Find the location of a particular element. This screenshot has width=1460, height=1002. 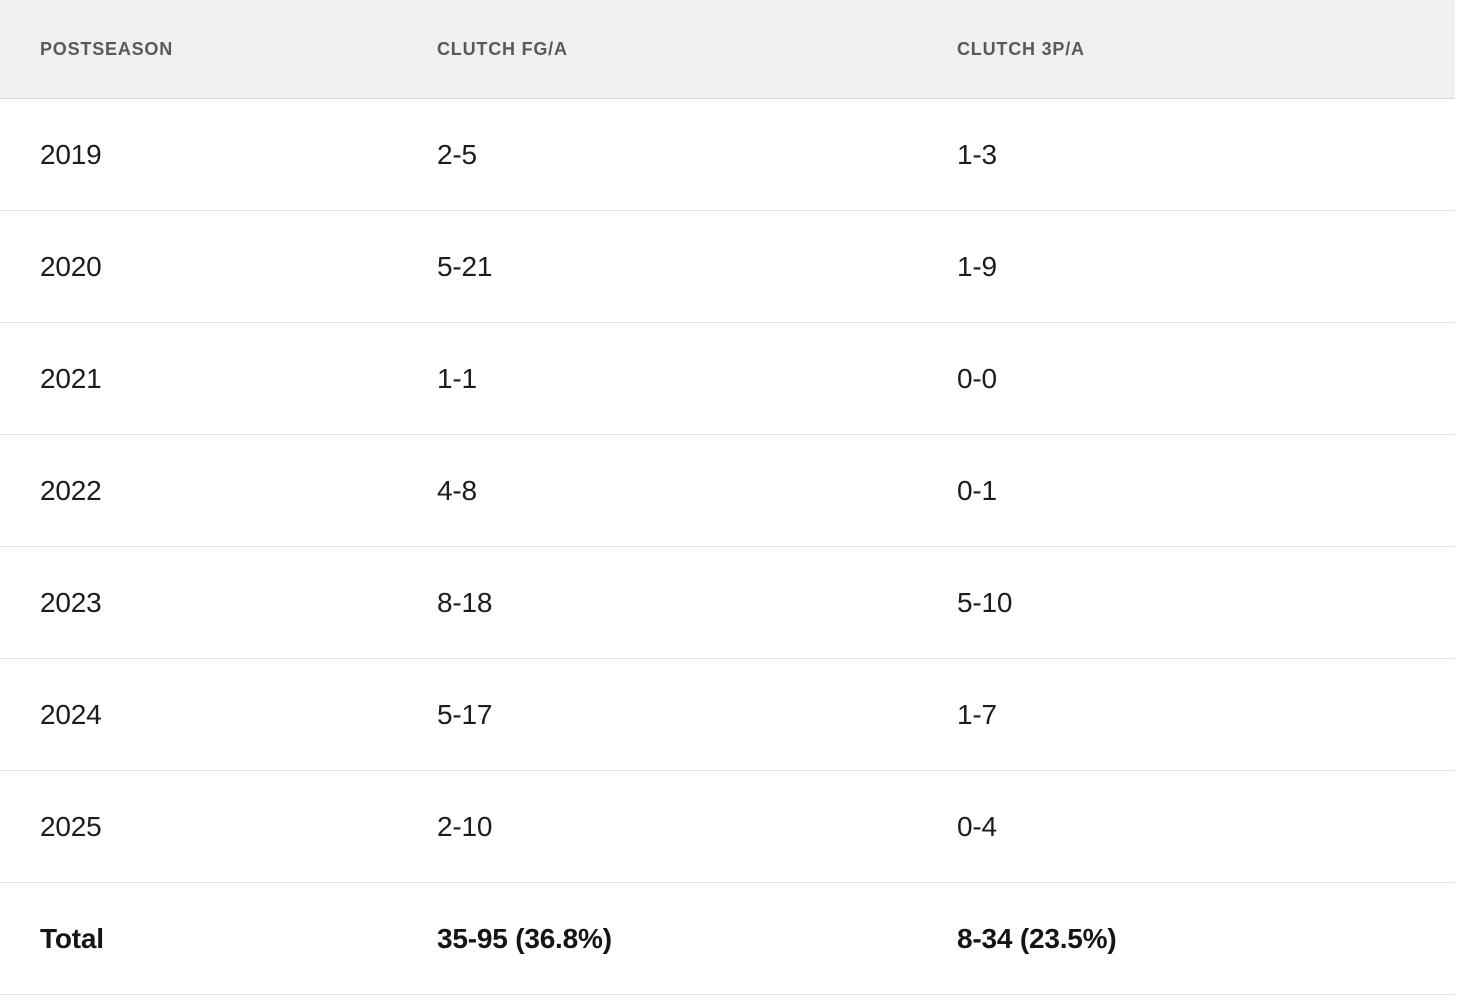

cell-clutch-3pa: 5-10 is located at coordinates (985, 602).